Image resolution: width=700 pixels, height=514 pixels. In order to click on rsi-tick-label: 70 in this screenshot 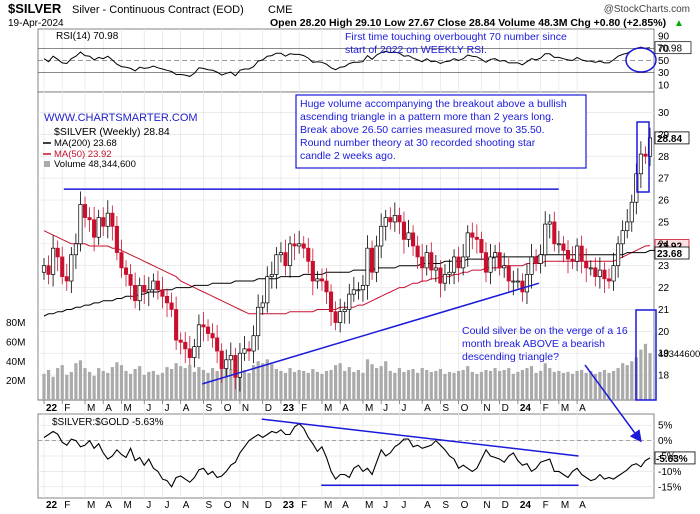, I will do `click(664, 49)`.